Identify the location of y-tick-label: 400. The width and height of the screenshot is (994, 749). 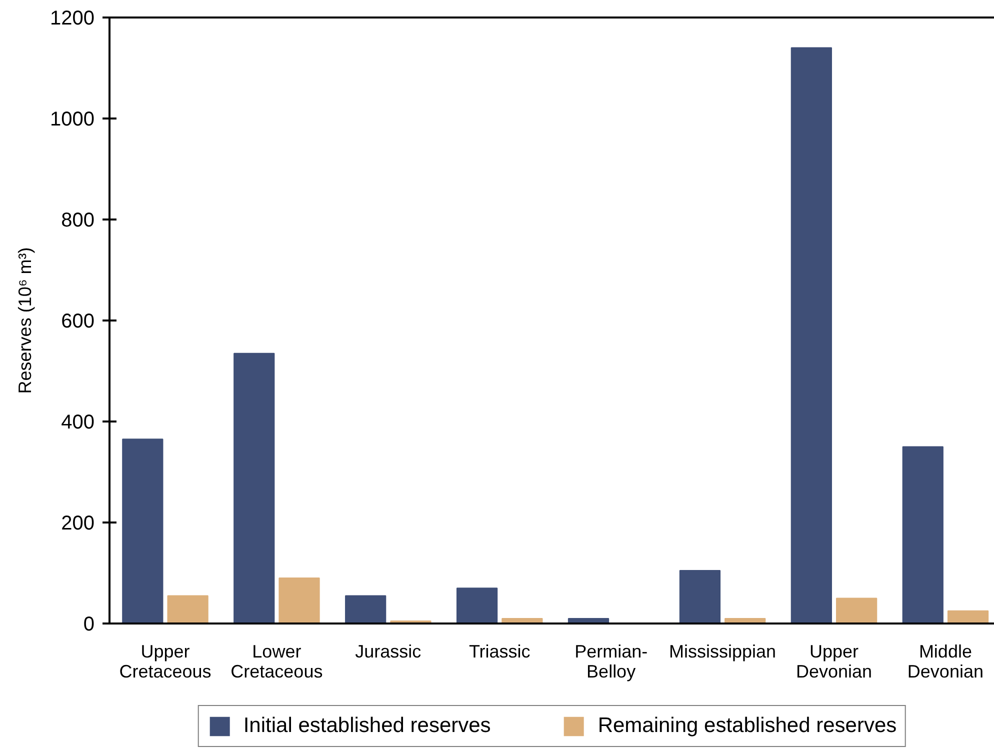
(78, 423).